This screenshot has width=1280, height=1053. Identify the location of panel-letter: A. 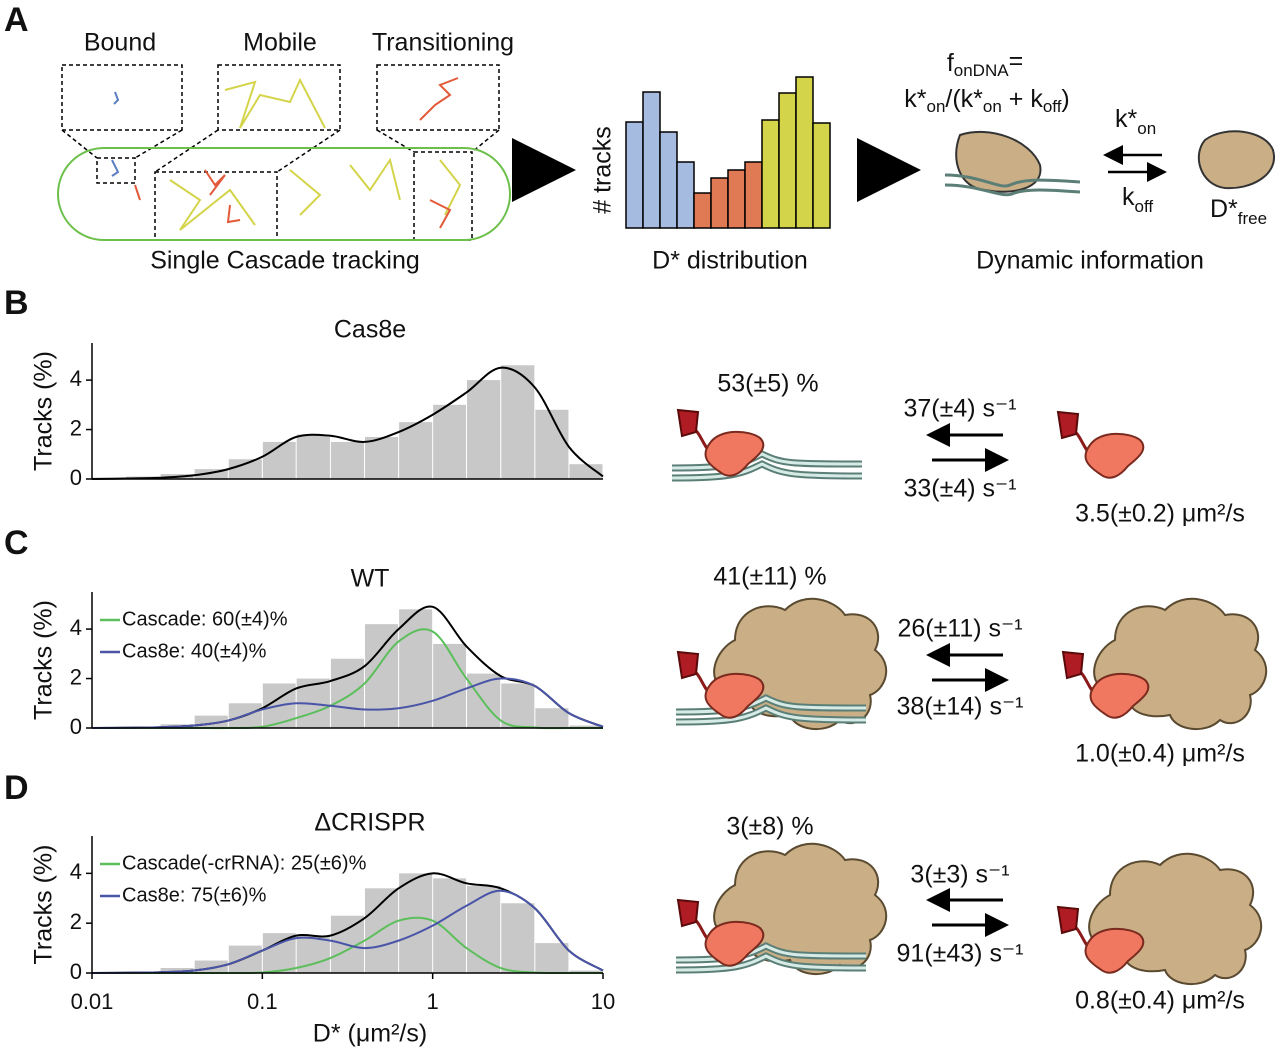
(16, 20).